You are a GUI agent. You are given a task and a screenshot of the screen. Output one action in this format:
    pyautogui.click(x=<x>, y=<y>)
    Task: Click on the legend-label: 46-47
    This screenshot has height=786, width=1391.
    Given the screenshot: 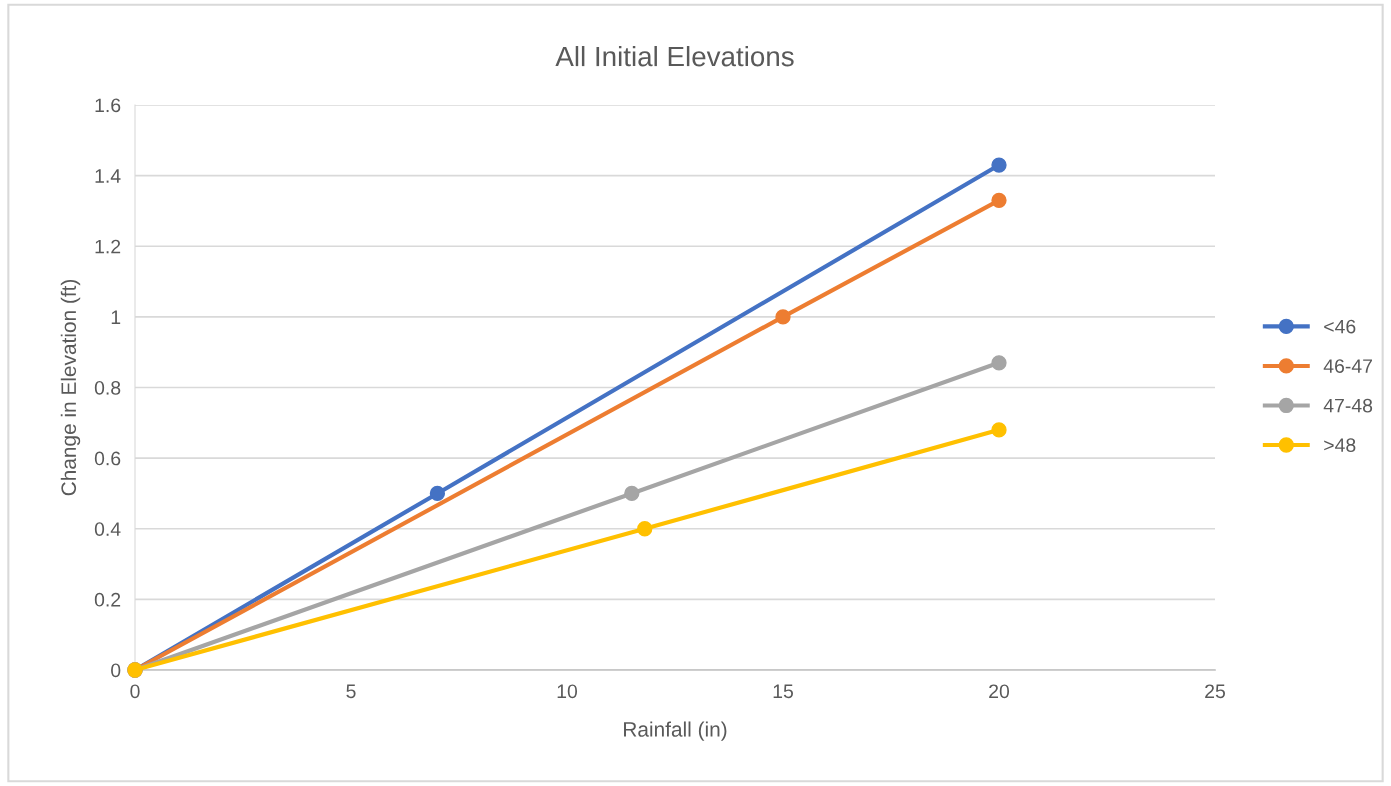 What is the action you would take?
    pyautogui.click(x=1347, y=366)
    